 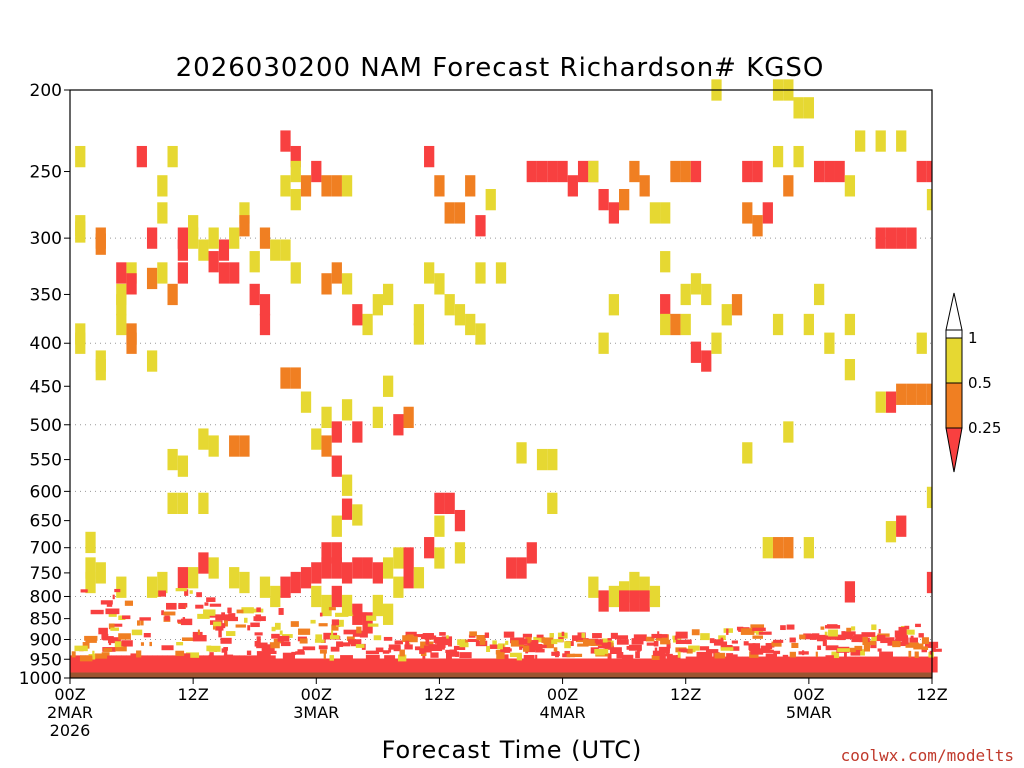 What do you see at coordinates (46, 426) in the screenshot?
I see `y-tick-label: 500` at bounding box center [46, 426].